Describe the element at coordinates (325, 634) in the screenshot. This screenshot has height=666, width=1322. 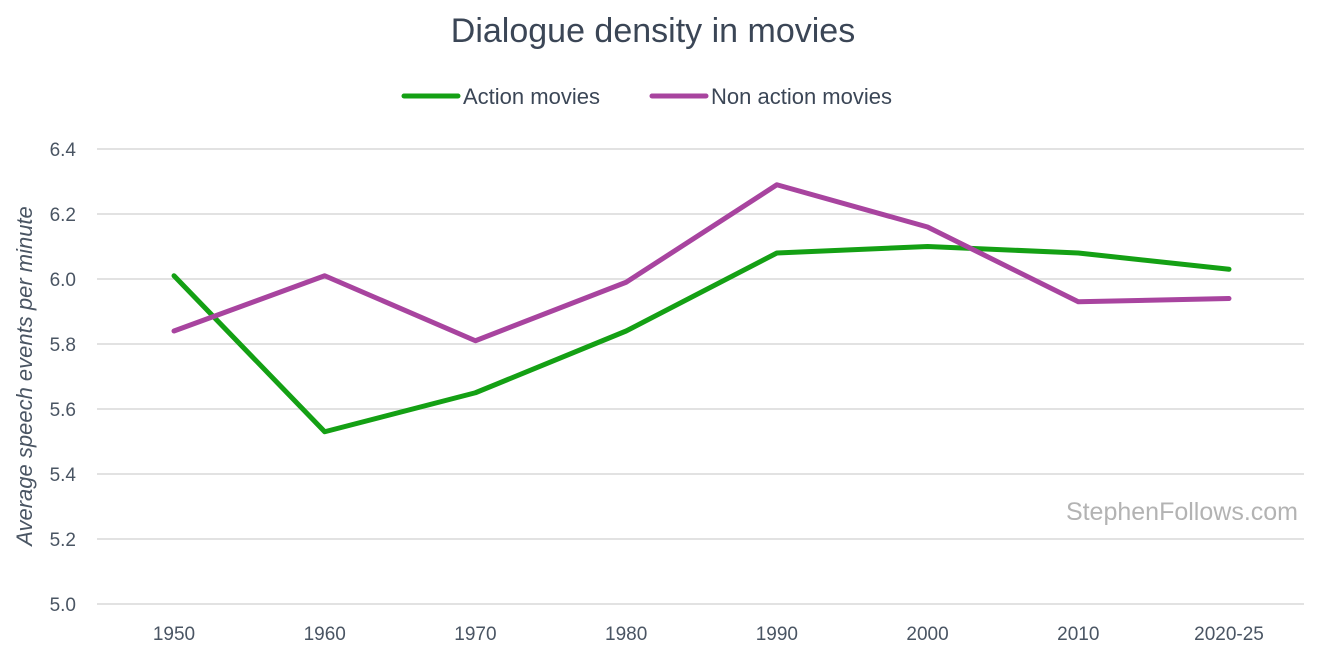
I see `x-tick-label: 1960` at that location.